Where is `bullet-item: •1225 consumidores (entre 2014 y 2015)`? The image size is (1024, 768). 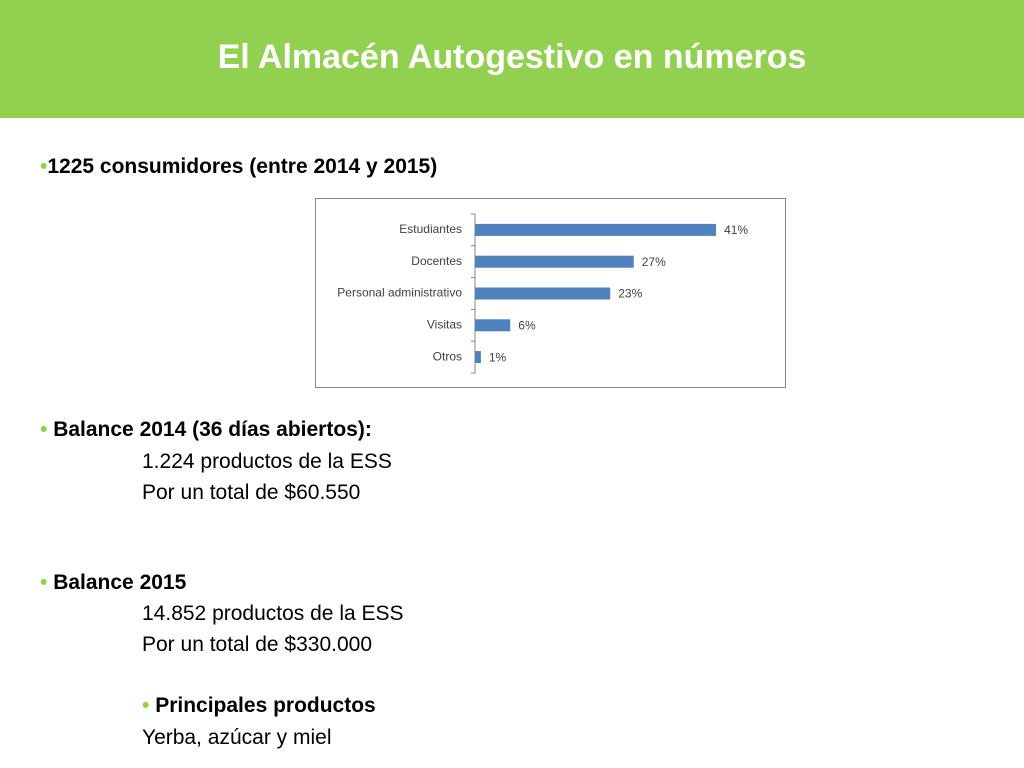
bullet-item: •1225 consumidores (entre 2014 y 2015) is located at coordinates (239, 166).